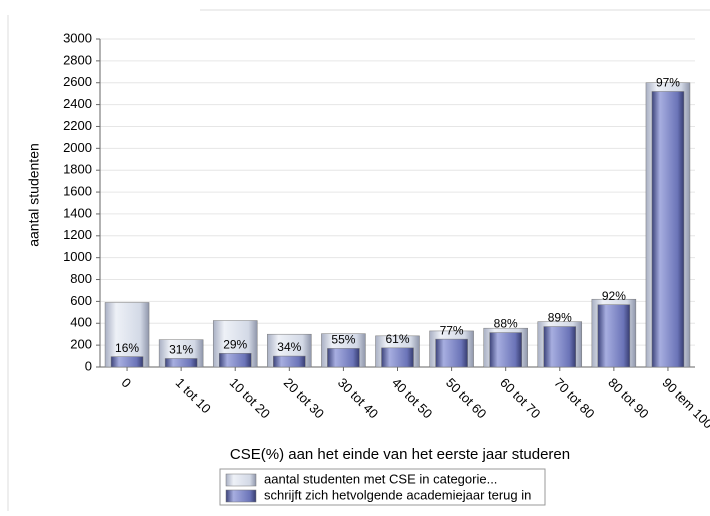 The height and width of the screenshot is (516, 710). Describe the element at coordinates (358, 398) in the screenshot. I see `x-tick-label: 30 tot 40` at that location.